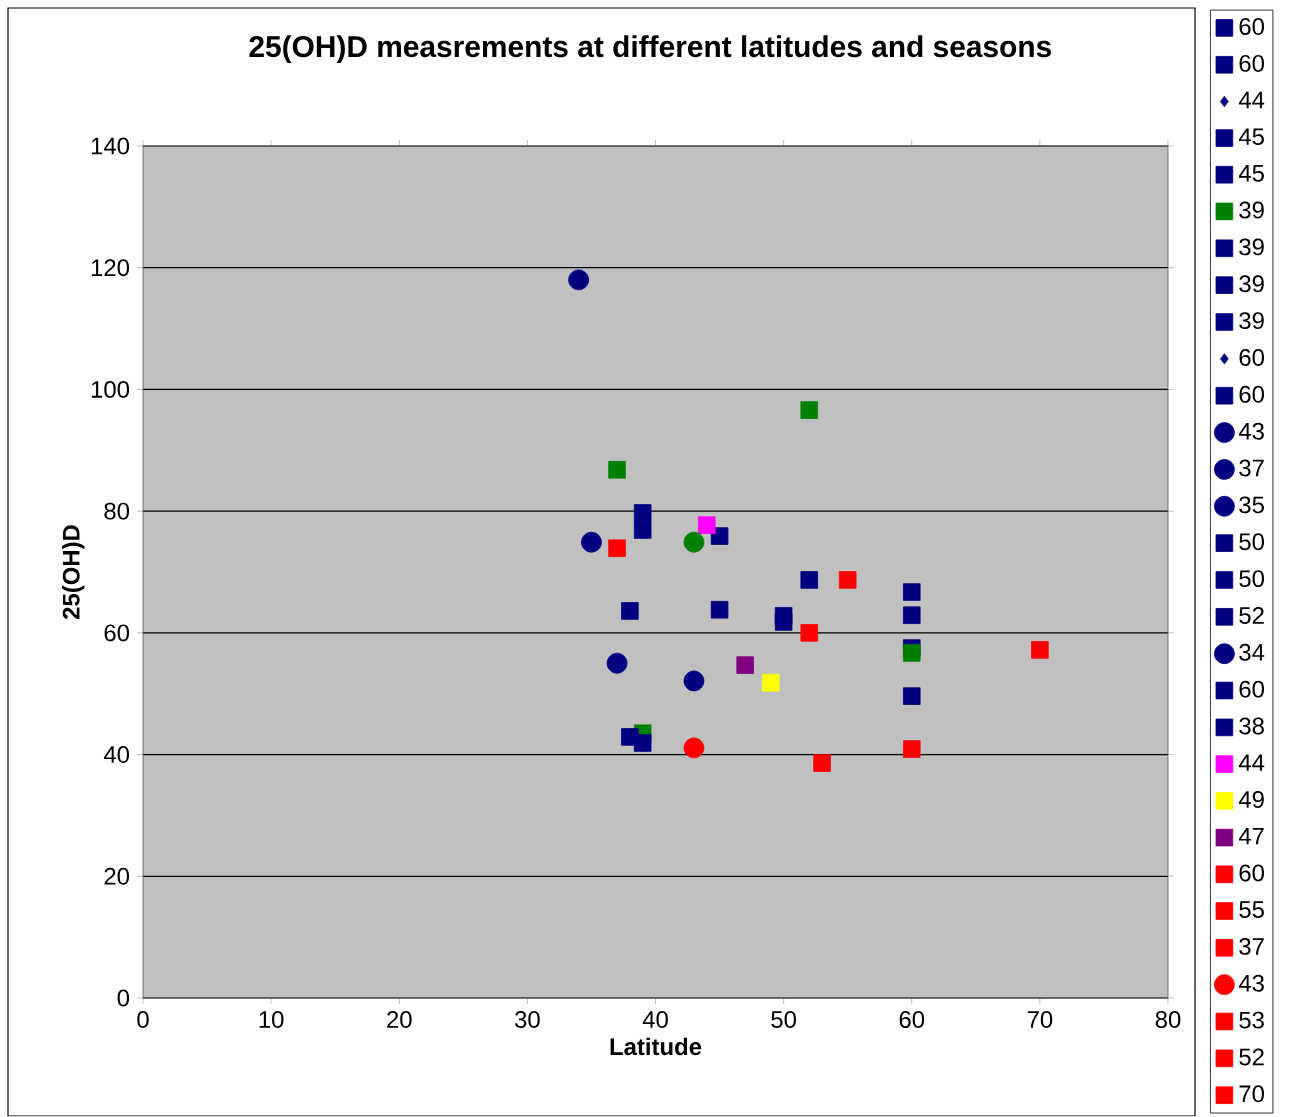 This screenshot has height=1117, width=1298. What do you see at coordinates (123, 998) in the screenshot?
I see `y-tick-label: 0` at bounding box center [123, 998].